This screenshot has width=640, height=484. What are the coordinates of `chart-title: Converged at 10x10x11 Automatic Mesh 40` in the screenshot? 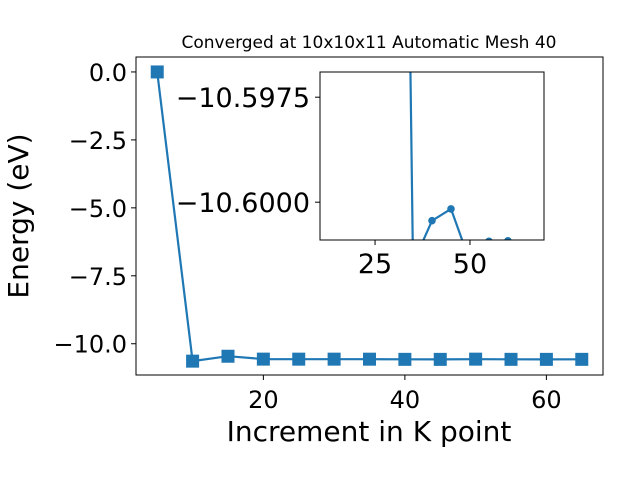 It's located at (369, 43).